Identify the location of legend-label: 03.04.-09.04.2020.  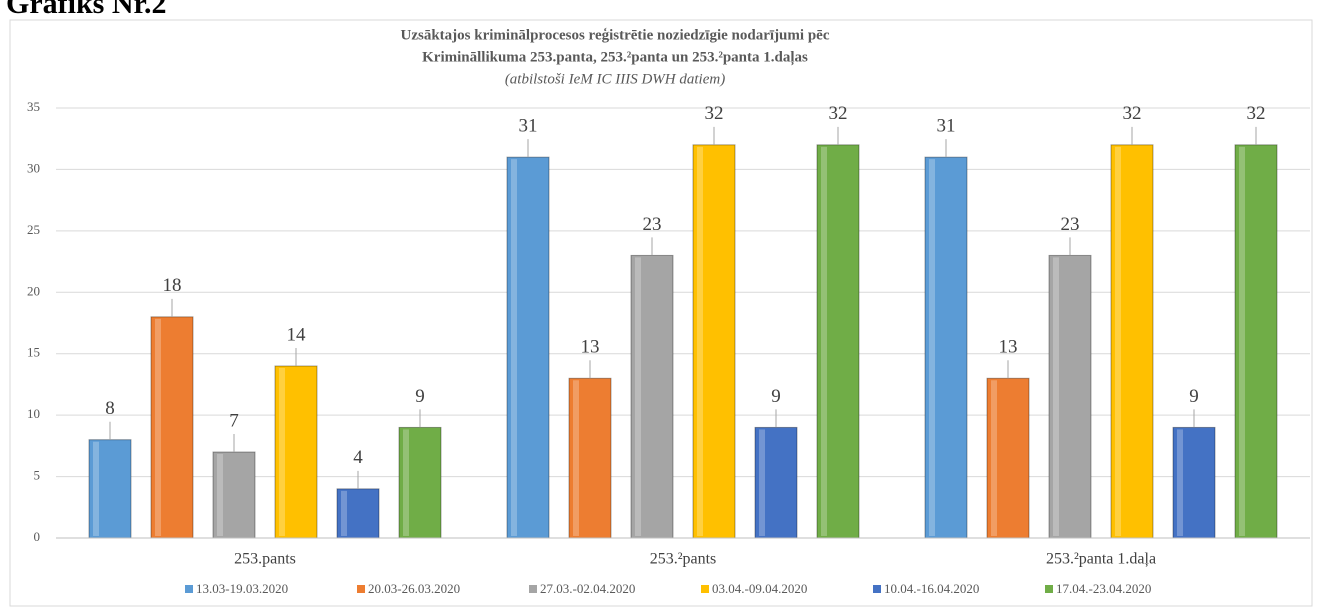
(759, 588).